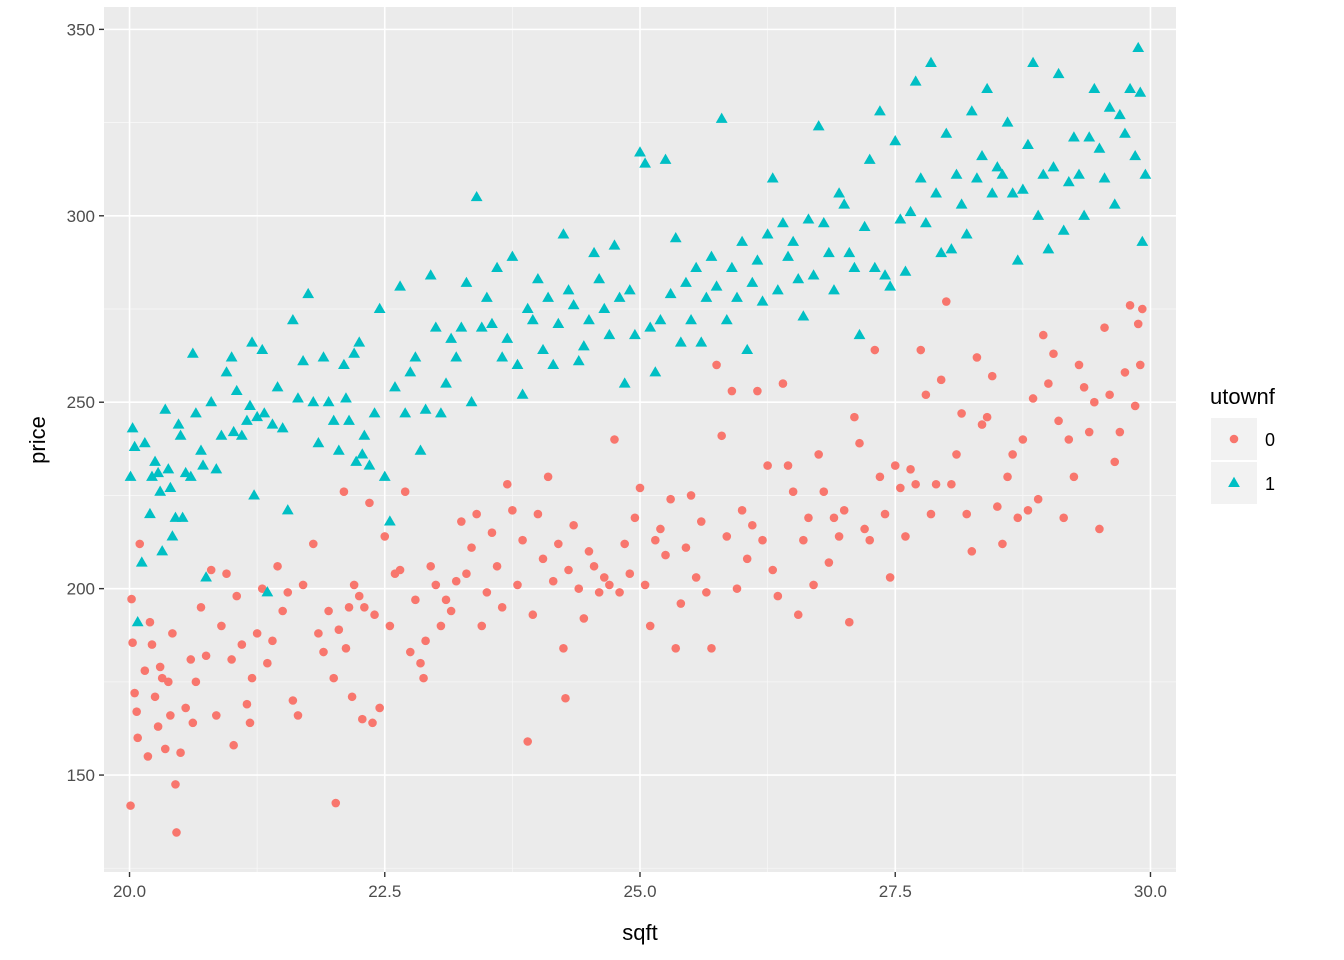  I want to click on x-tick-label: 20.0, so click(129, 891).